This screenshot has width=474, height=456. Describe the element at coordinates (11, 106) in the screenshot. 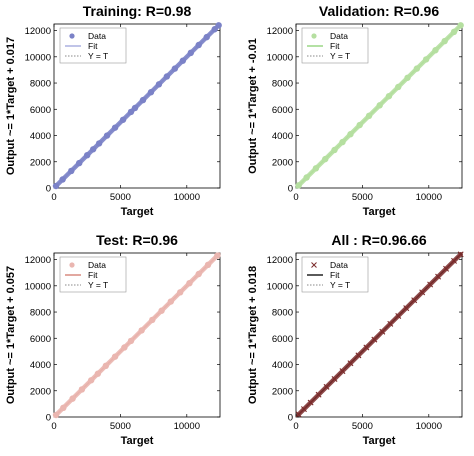

I see `y-axis-label: Output ~= 1*Target + 0.017` at that location.